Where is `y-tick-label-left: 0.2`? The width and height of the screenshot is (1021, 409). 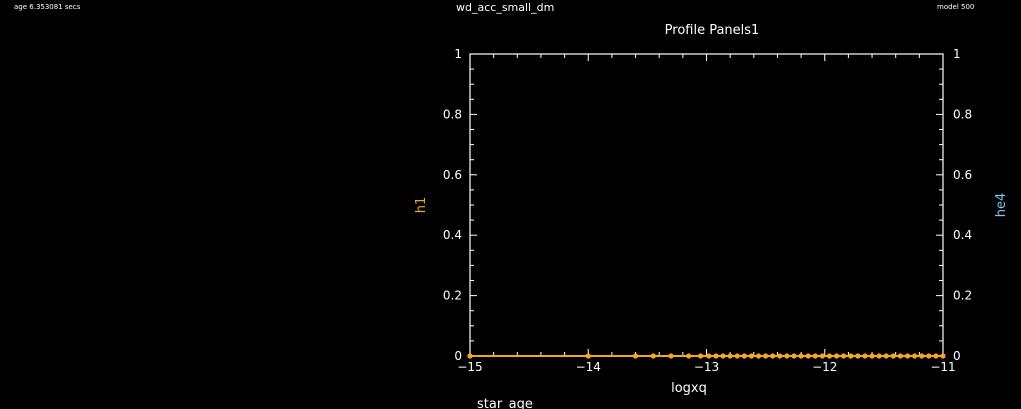
y-tick-label-left: 0.2 is located at coordinates (452, 296).